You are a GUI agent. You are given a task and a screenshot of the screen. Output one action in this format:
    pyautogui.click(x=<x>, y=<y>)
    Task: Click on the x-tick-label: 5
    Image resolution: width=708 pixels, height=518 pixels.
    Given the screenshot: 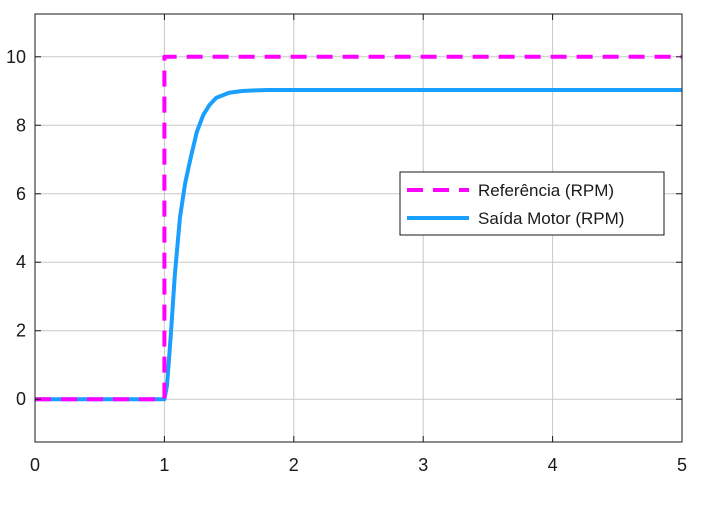 What is the action you would take?
    pyautogui.click(x=682, y=465)
    